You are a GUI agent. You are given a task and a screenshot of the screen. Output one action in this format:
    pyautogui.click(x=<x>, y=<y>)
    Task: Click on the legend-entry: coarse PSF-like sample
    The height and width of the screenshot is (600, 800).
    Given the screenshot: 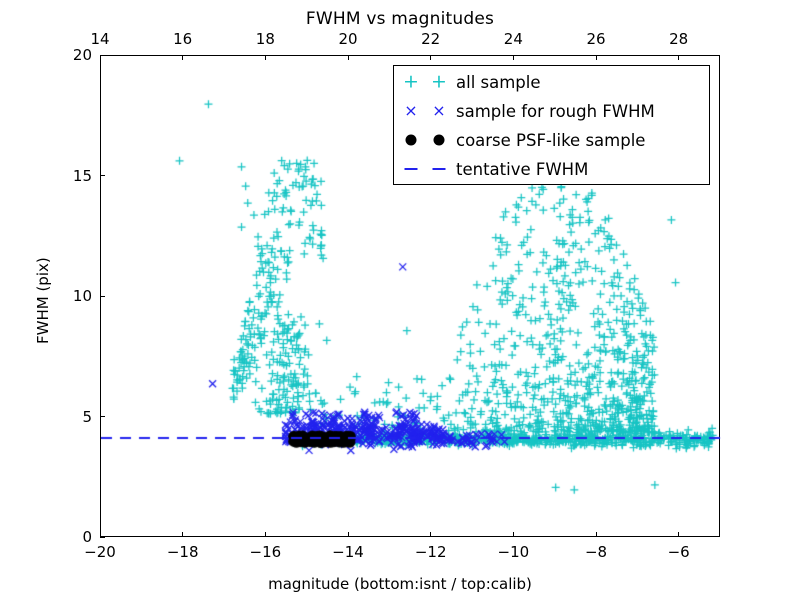 What is the action you would take?
    pyautogui.click(x=551, y=140)
    